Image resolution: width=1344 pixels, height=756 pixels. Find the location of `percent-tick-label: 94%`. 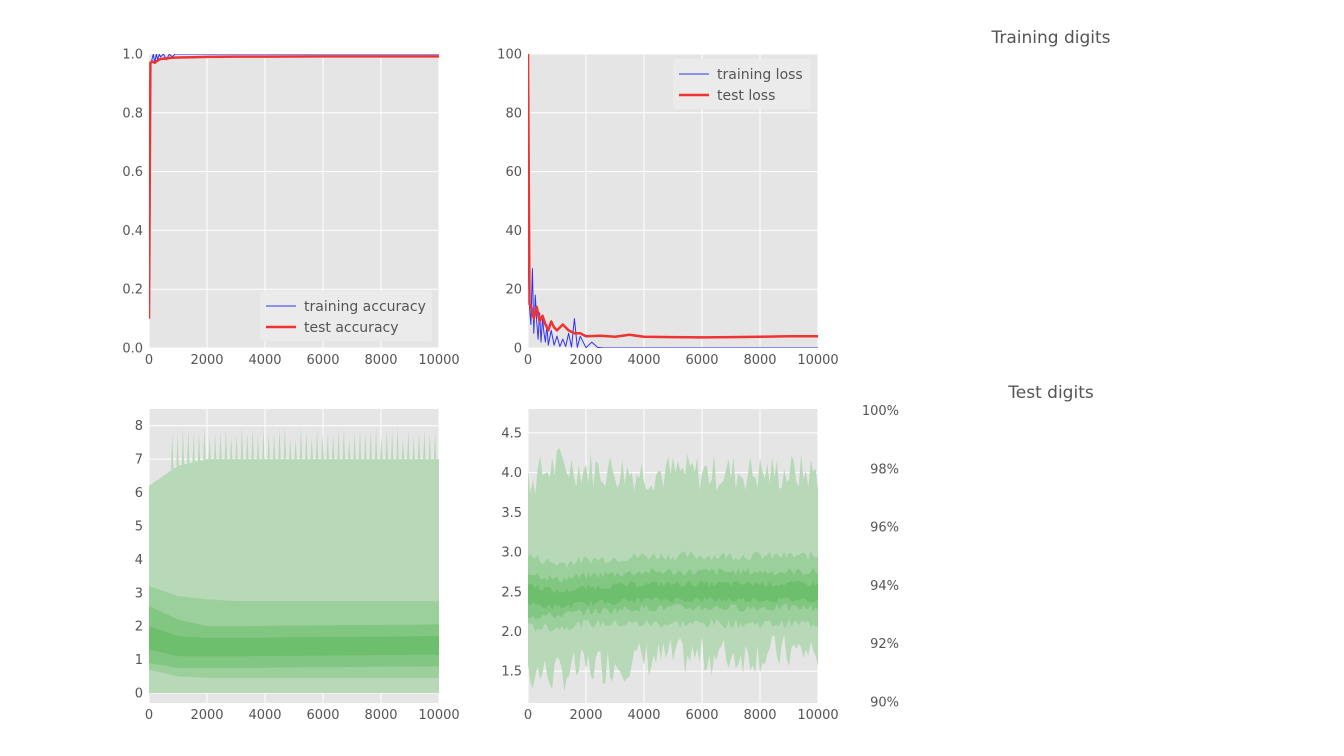

percent-tick-label: 94% is located at coordinates (884, 586).